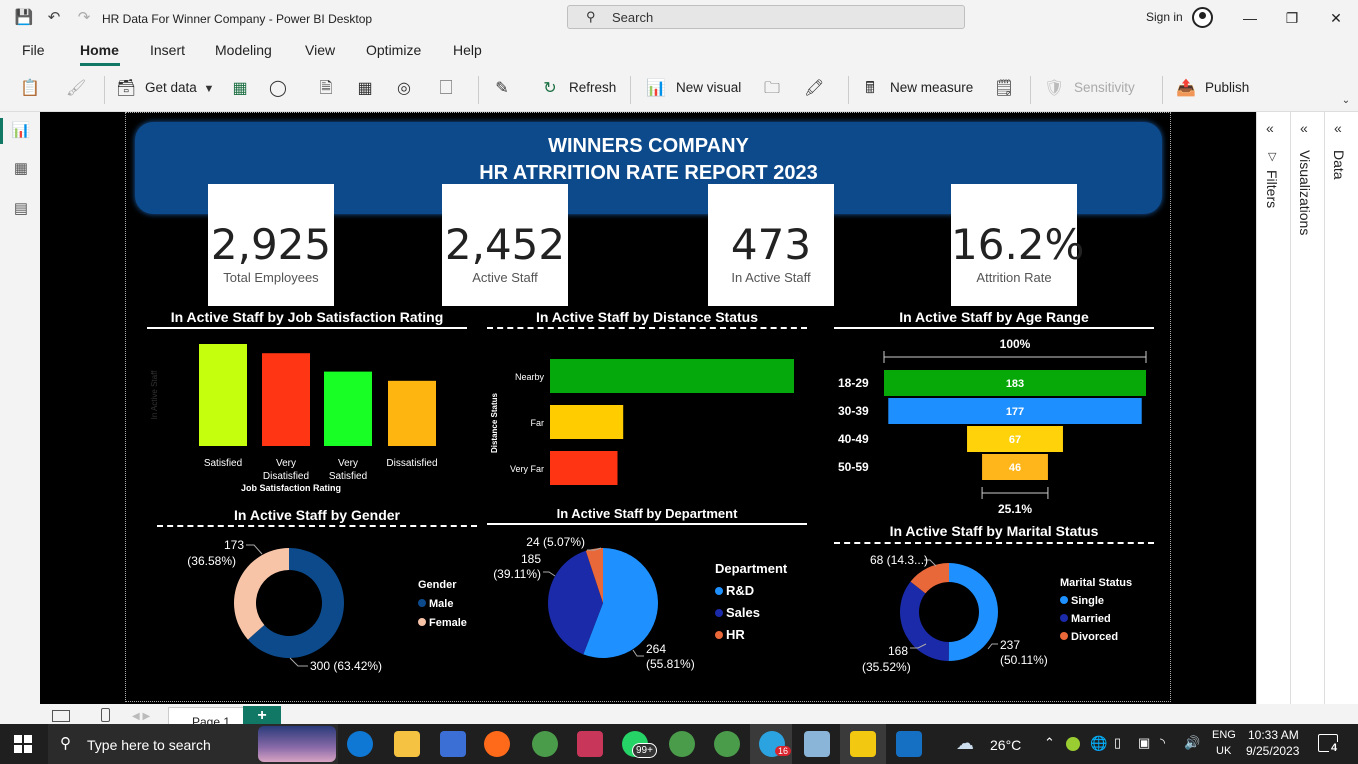 This screenshot has width=1358, height=764. I want to click on menu-view: View, so click(320, 50).